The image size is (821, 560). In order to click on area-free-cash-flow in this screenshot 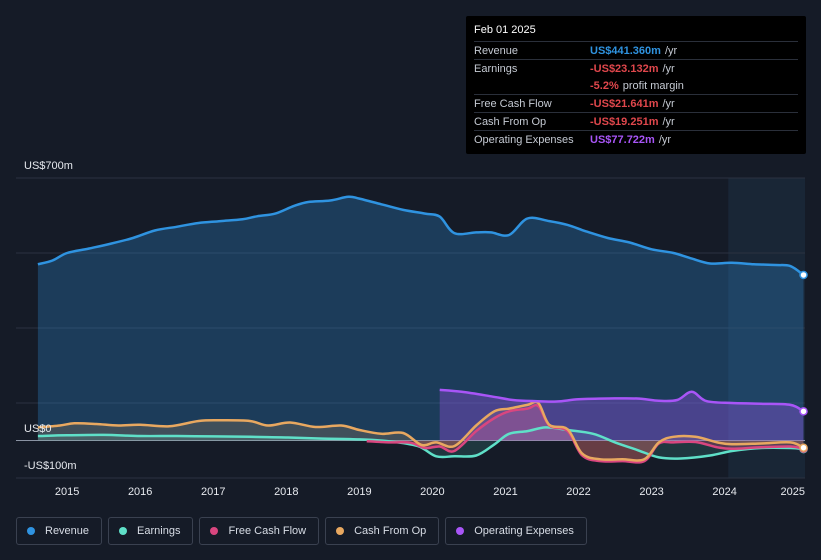, I will do `click(585, 434)`.